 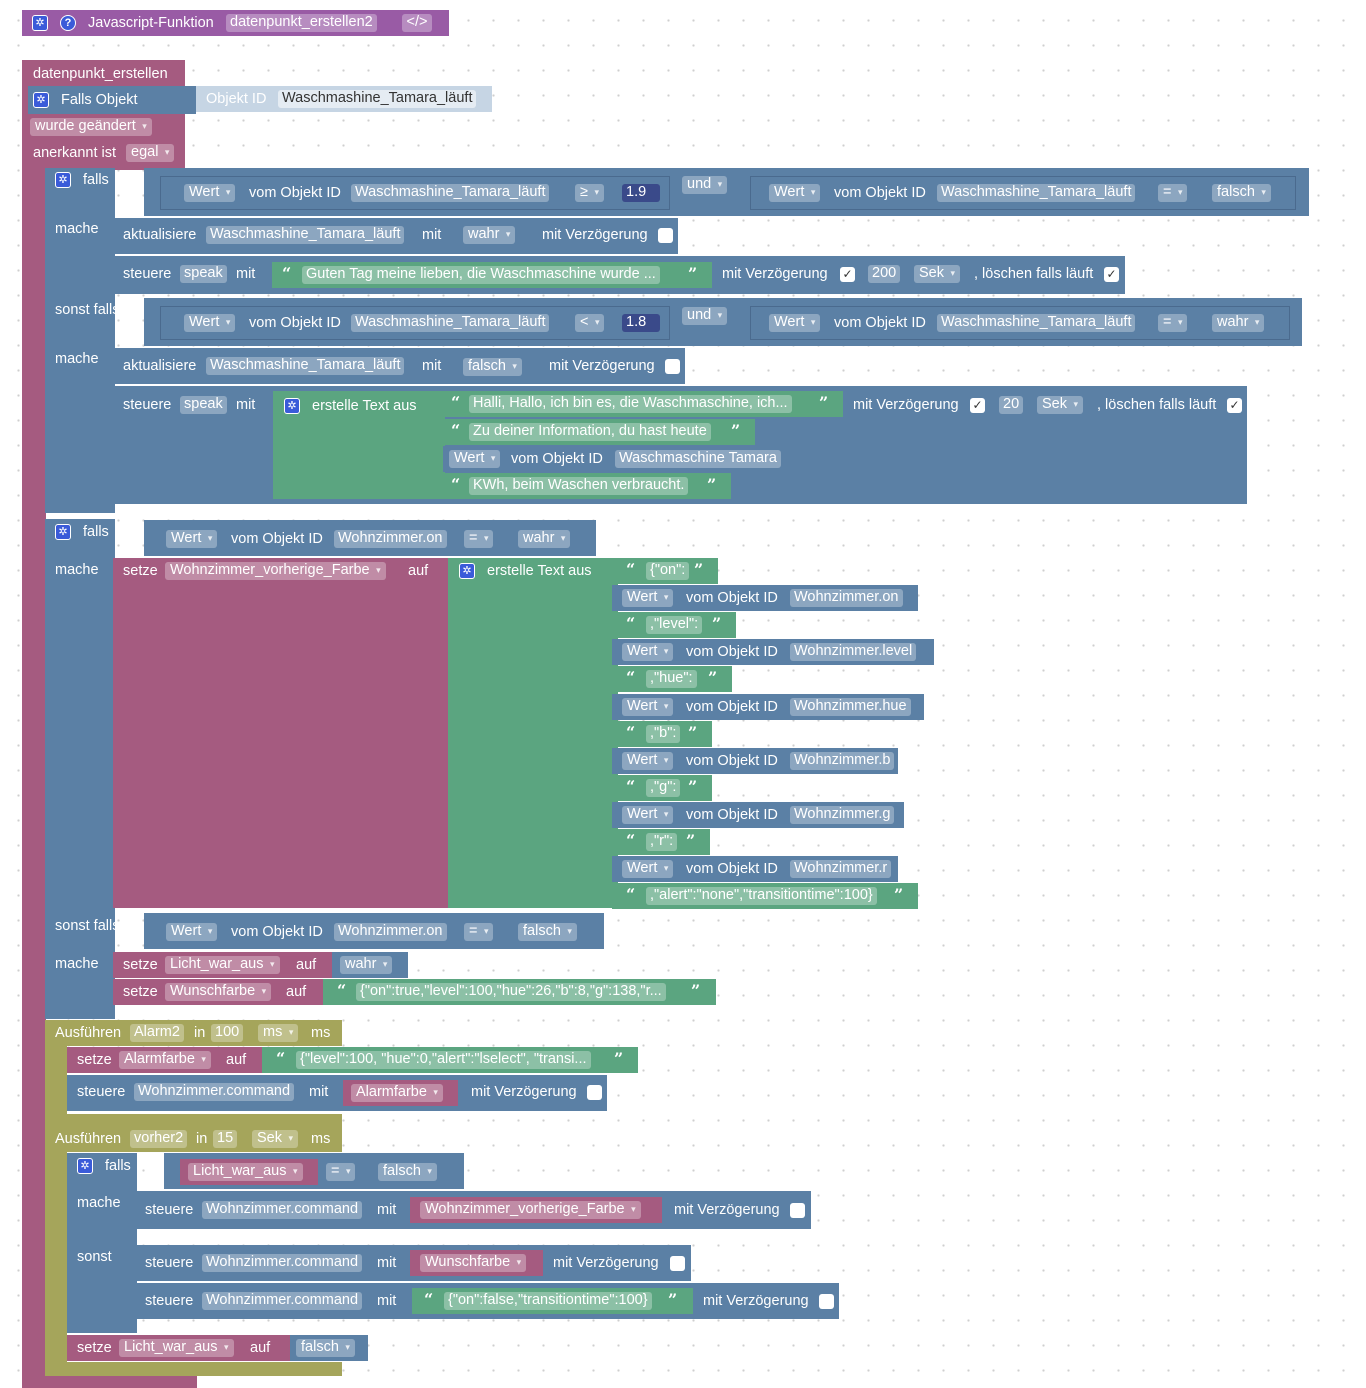 I want to click on wert-block: Wert vom Objekt ID Wohnzimmer.hue, so click(x=768, y=706).